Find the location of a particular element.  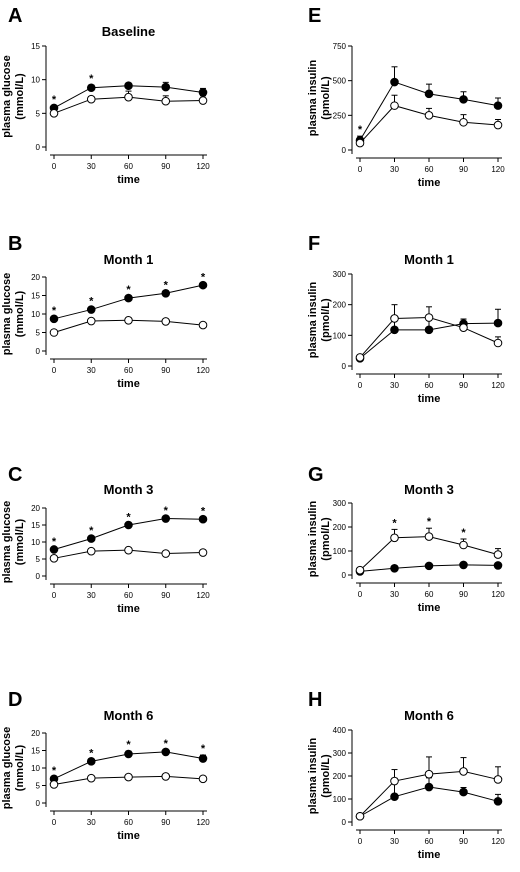

series-open is located at coordinates (429, 333).